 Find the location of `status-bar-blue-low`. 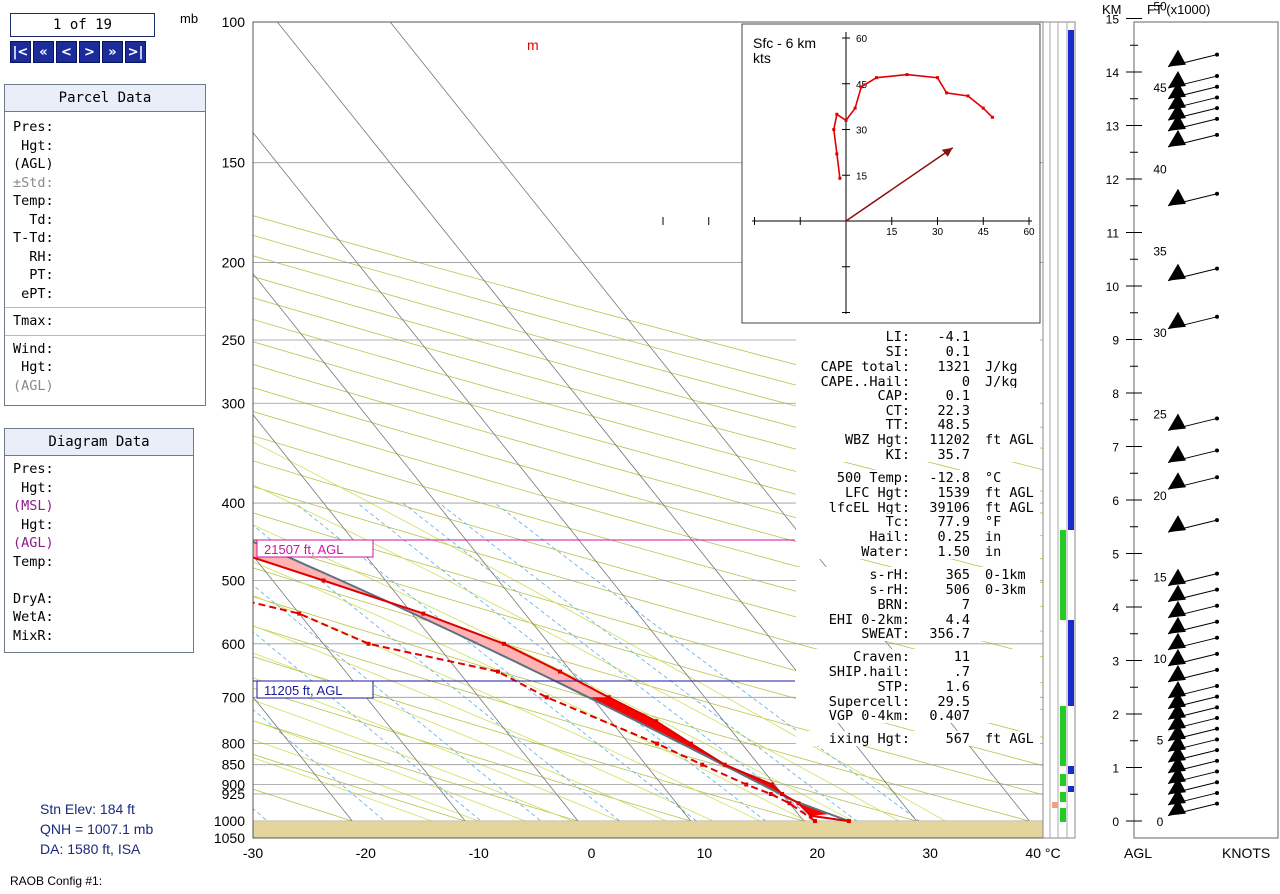

status-bar-blue-low is located at coordinates (1071, 770).